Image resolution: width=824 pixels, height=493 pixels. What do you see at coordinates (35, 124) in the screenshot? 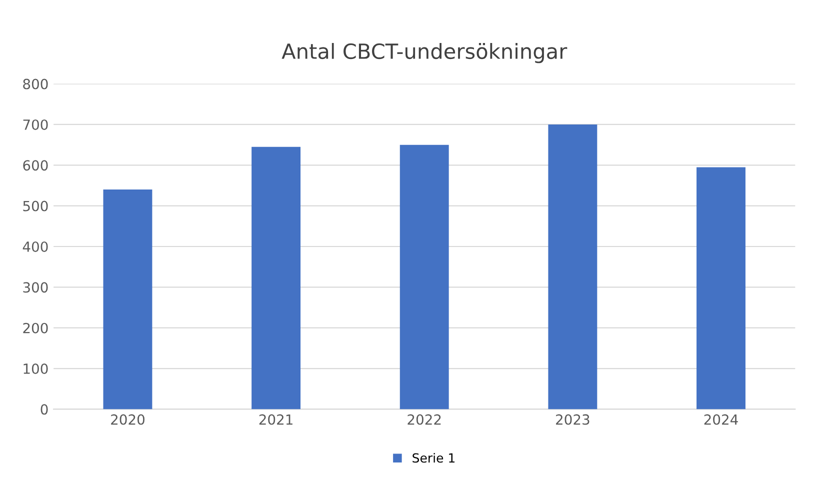
I see `y-tick-label: 700` at bounding box center [35, 124].